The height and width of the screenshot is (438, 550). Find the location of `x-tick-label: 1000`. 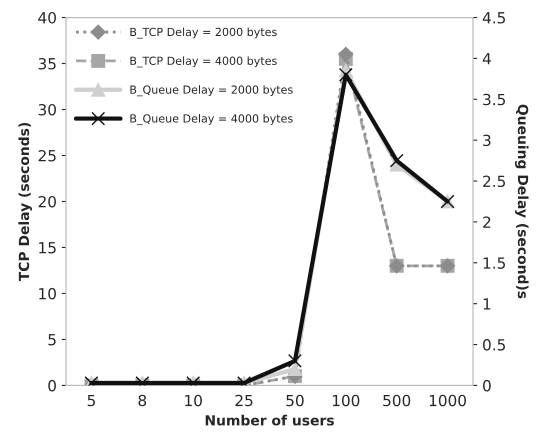

x-tick-label: 1000 is located at coordinates (448, 400).